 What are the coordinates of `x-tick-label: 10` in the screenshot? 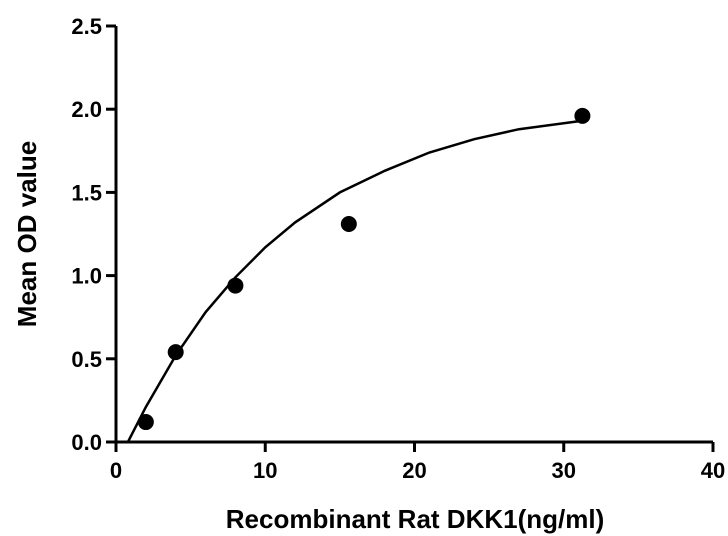 It's located at (265, 470).